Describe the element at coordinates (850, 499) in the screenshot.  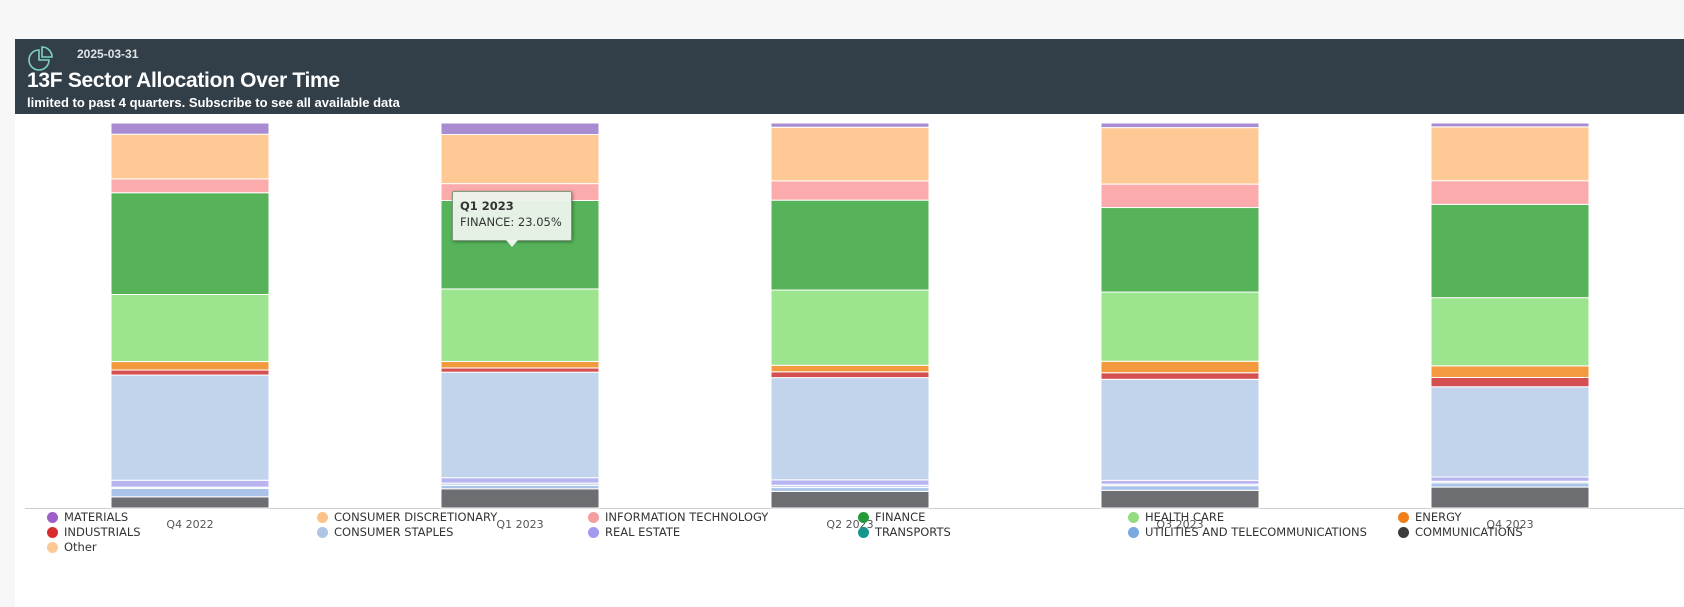
I see `bar-segment-communications-q2-2023` at that location.